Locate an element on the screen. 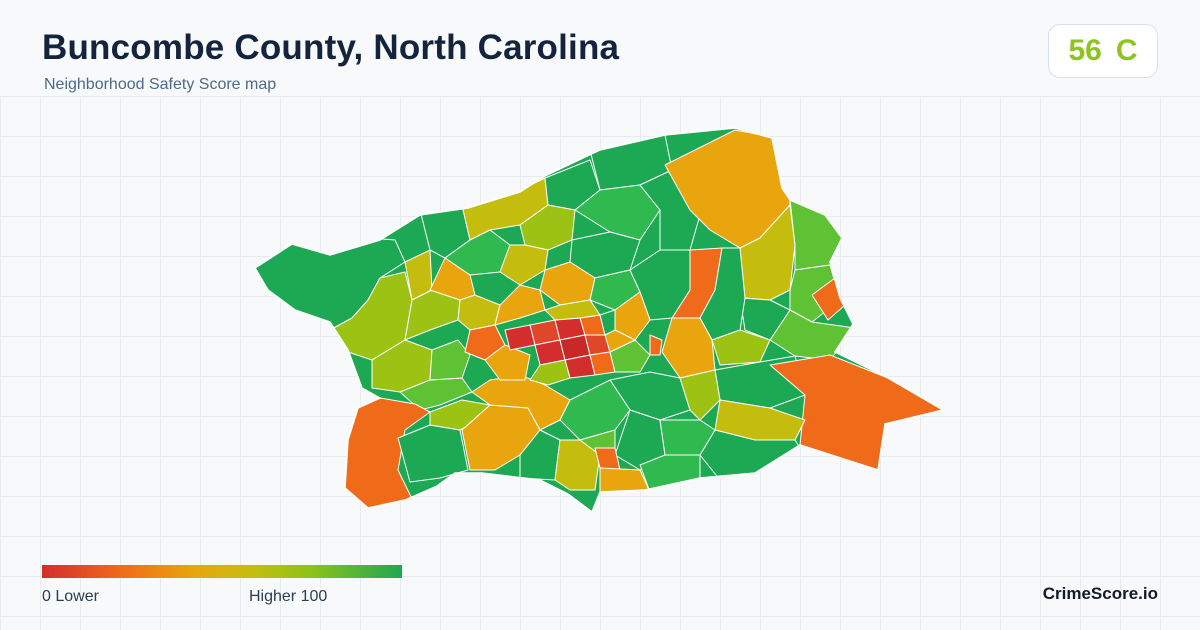  legend-max-label: Higher 100 is located at coordinates (288, 596).